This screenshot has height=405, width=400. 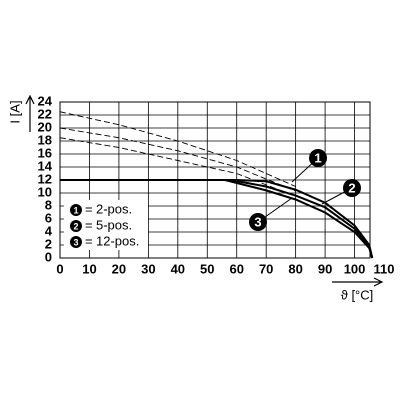 I want to click on x-tick-label: 110, so click(x=384, y=268).